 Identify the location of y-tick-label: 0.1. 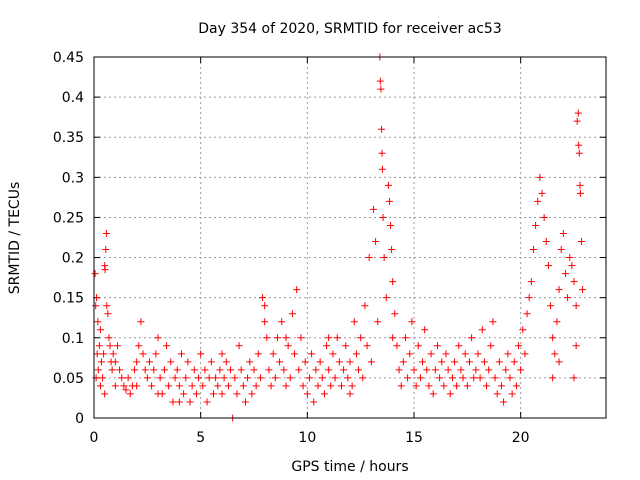
(73, 339).